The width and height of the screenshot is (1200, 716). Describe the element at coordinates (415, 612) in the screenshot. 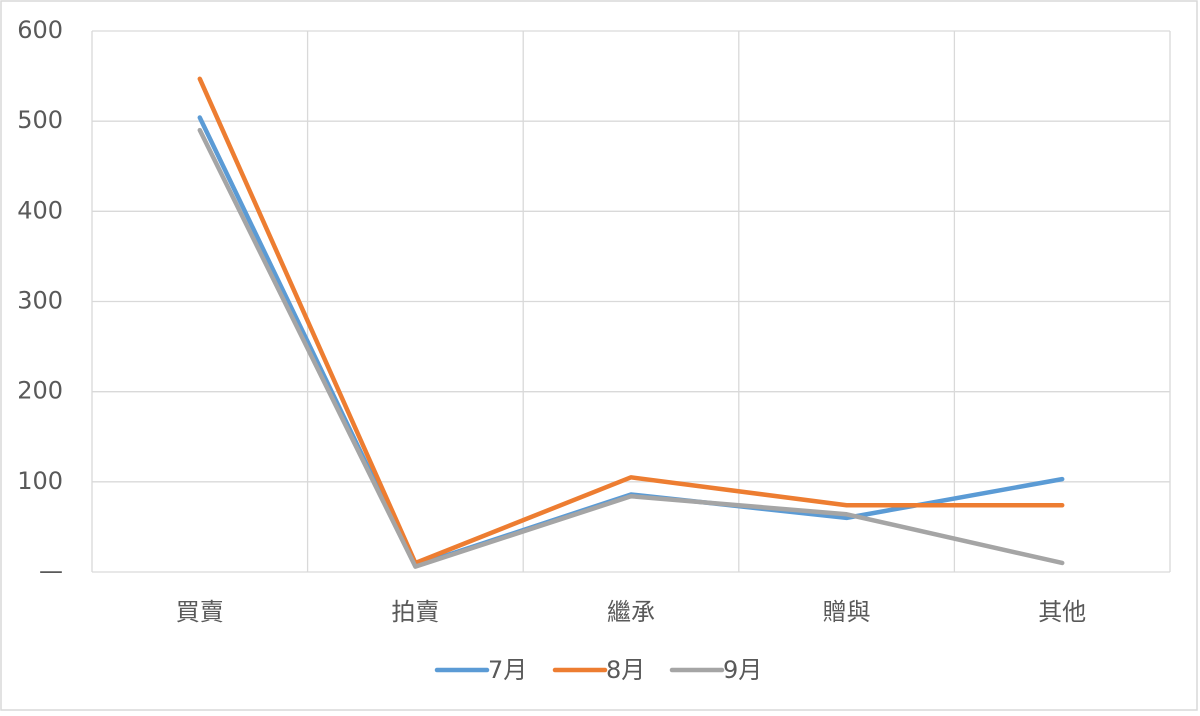

I see `x-tick-label: 拍賣` at that location.